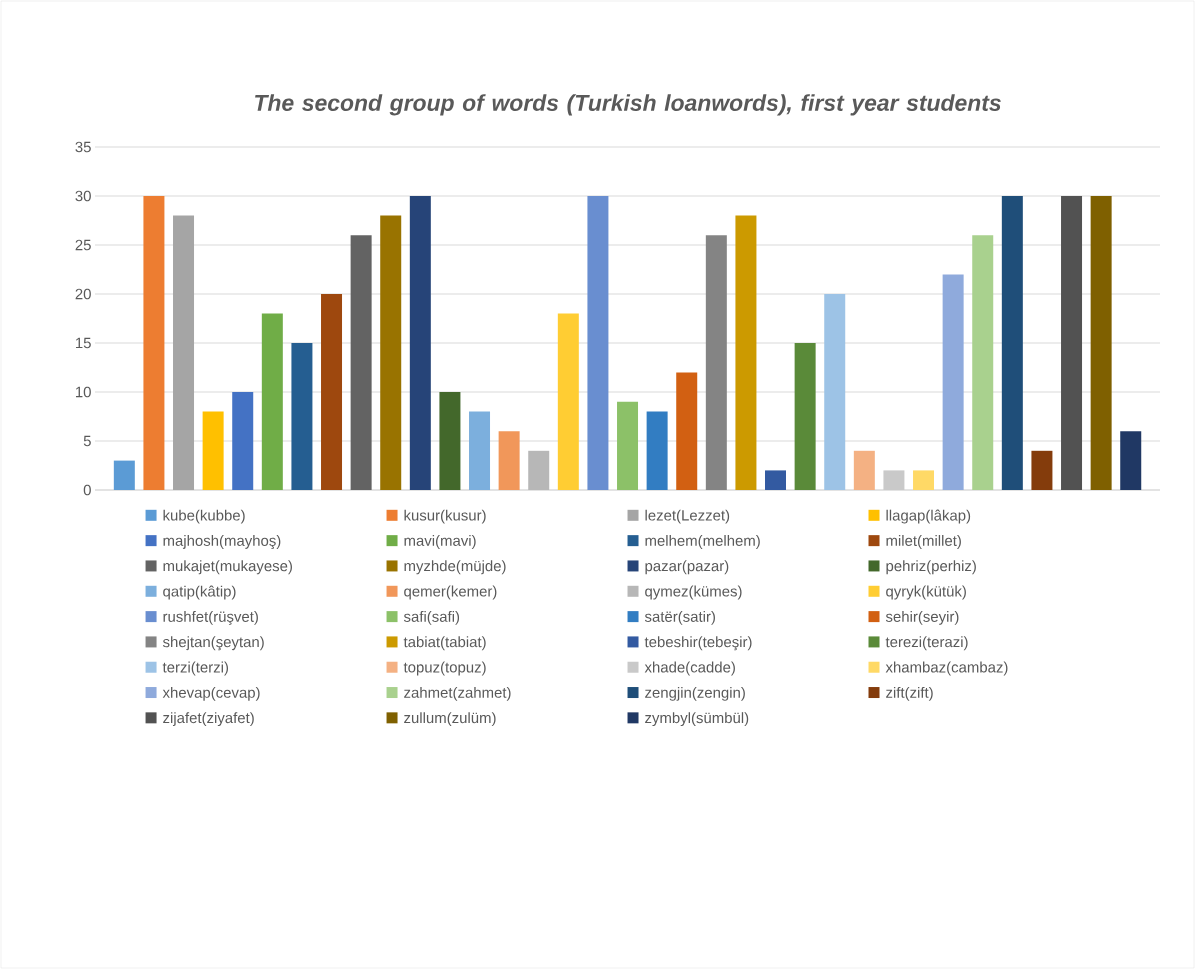 This screenshot has width=1195, height=969. Describe the element at coordinates (926, 592) in the screenshot. I see `legend-label: qyryk(kütük)` at that location.